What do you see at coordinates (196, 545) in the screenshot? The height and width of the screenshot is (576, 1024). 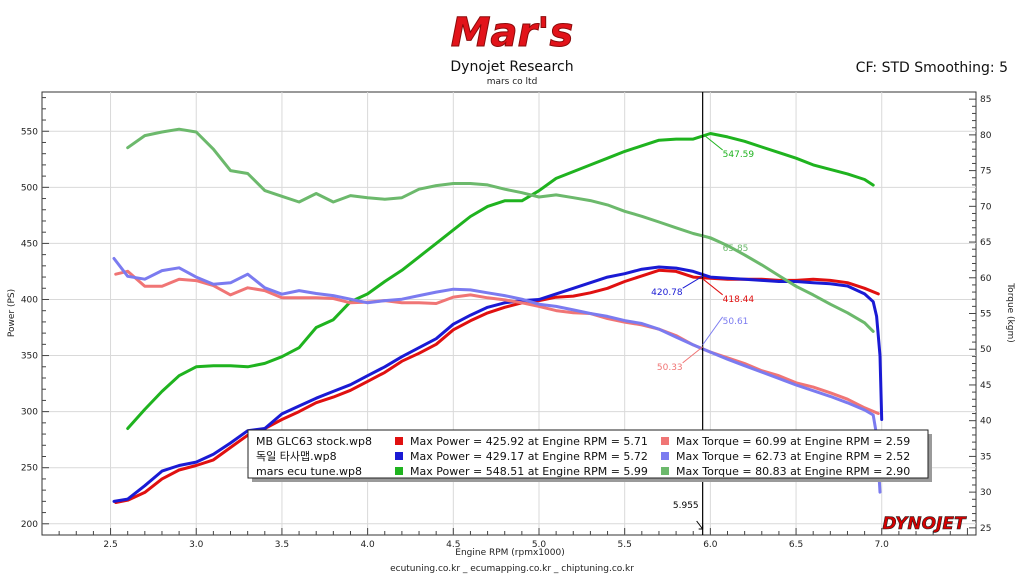 I see `x-tick-label: 3.0` at bounding box center [196, 545].